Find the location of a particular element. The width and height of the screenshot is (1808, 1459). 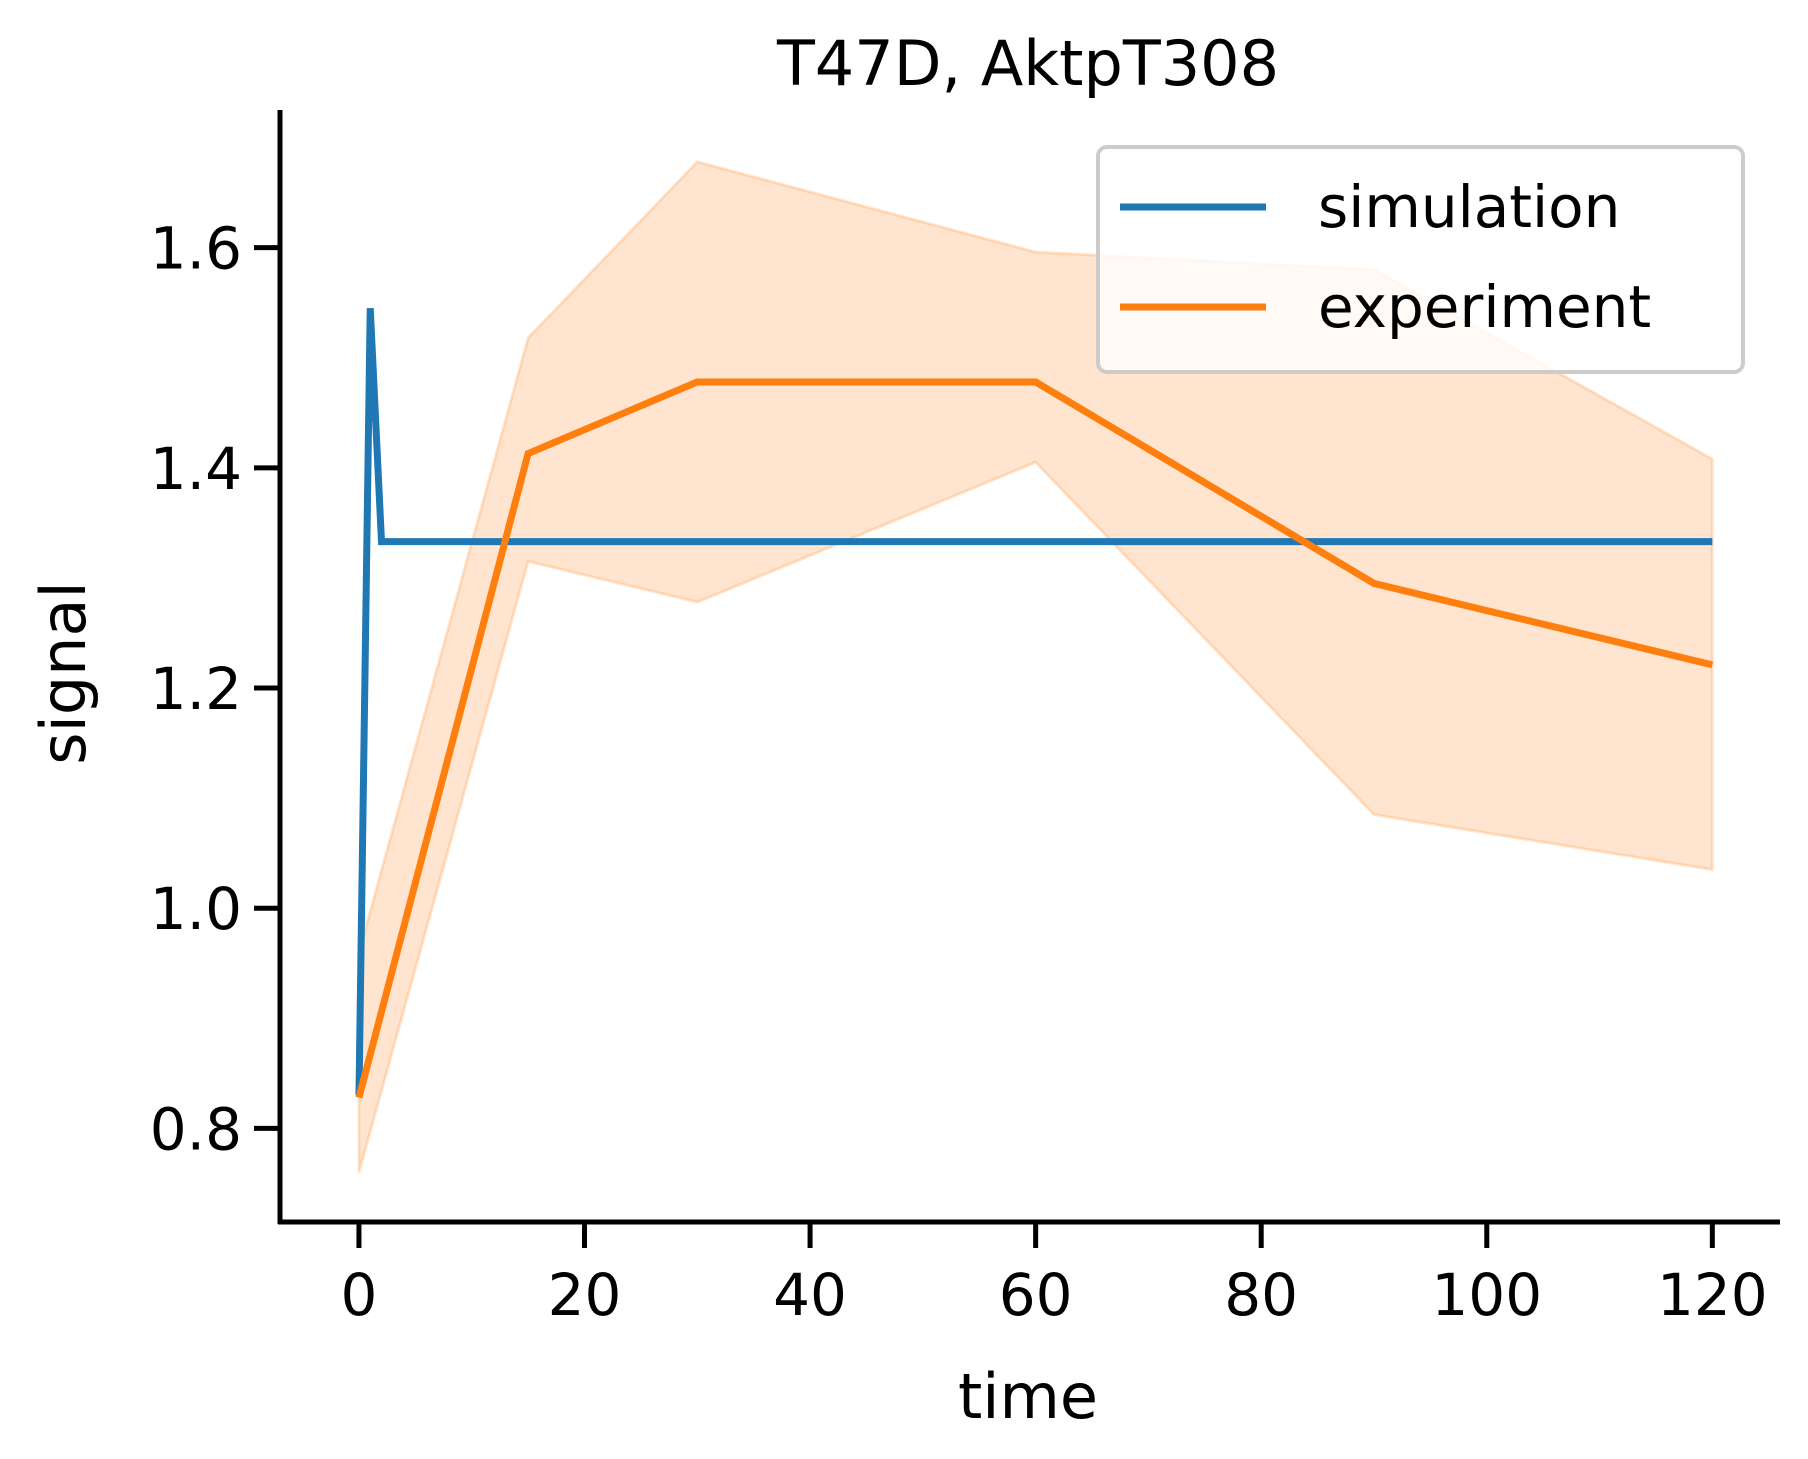

legend-label-experiment: experiment is located at coordinates (1484, 307).